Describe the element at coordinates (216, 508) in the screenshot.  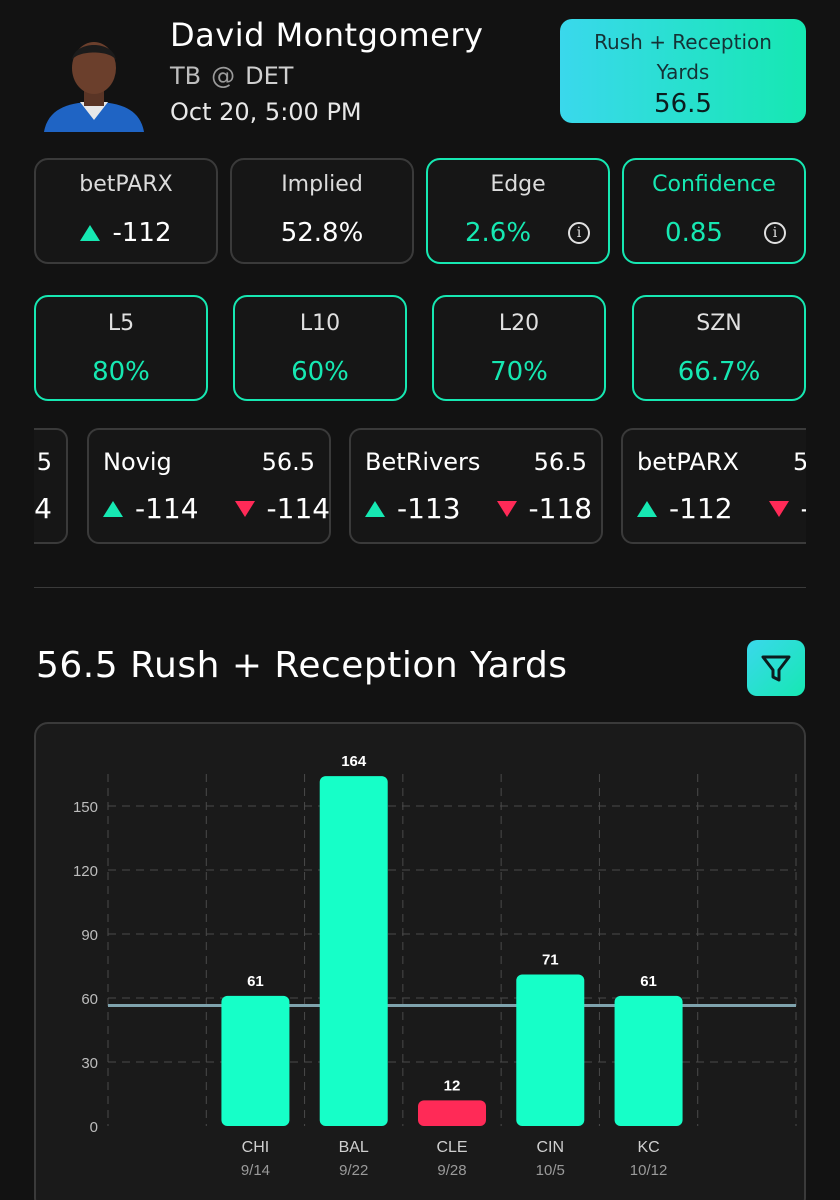
I see `book-odds: -114 -114` at that location.